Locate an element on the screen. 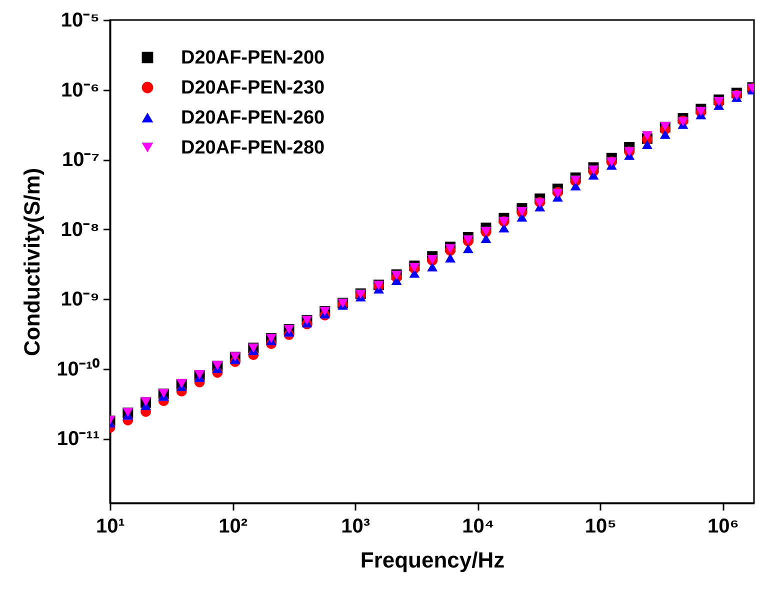  y-tick-label: 10⁻⁹ is located at coordinates (80, 299).